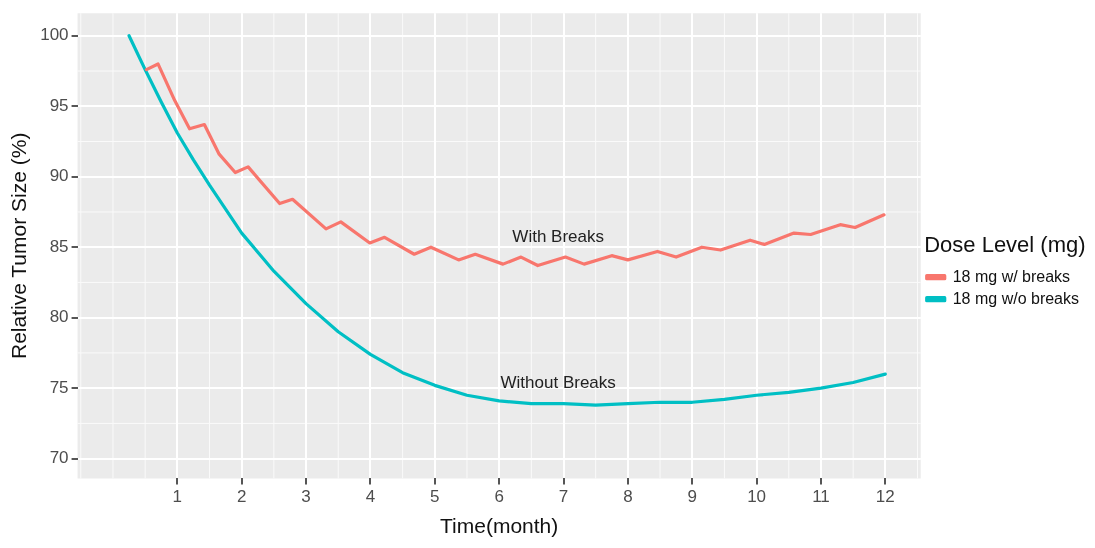 The image size is (1095, 548). What do you see at coordinates (435, 497) in the screenshot?
I see `x-tick-label: 5` at bounding box center [435, 497].